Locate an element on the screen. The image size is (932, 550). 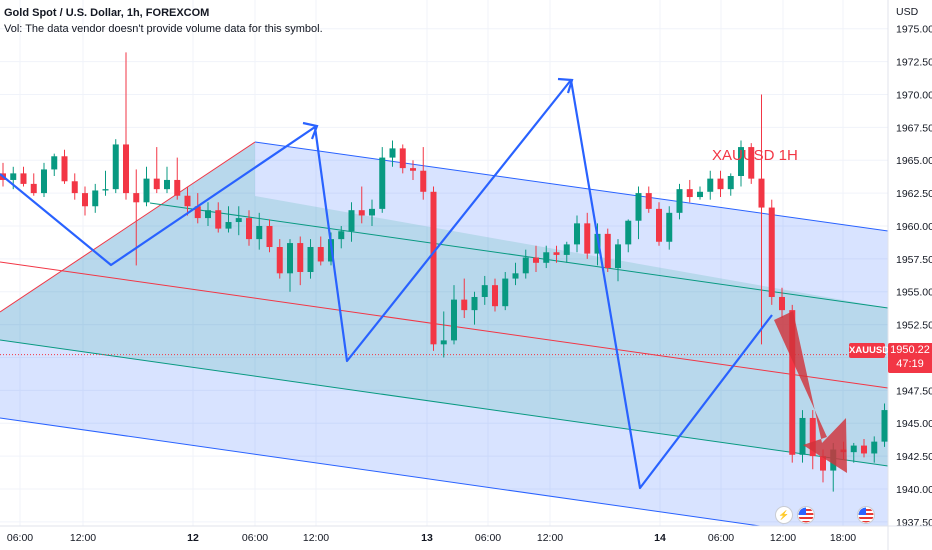
chart-title: Gold Spot / U.S. Dollar, 1h, FOREXCOM is located at coordinates (107, 13).